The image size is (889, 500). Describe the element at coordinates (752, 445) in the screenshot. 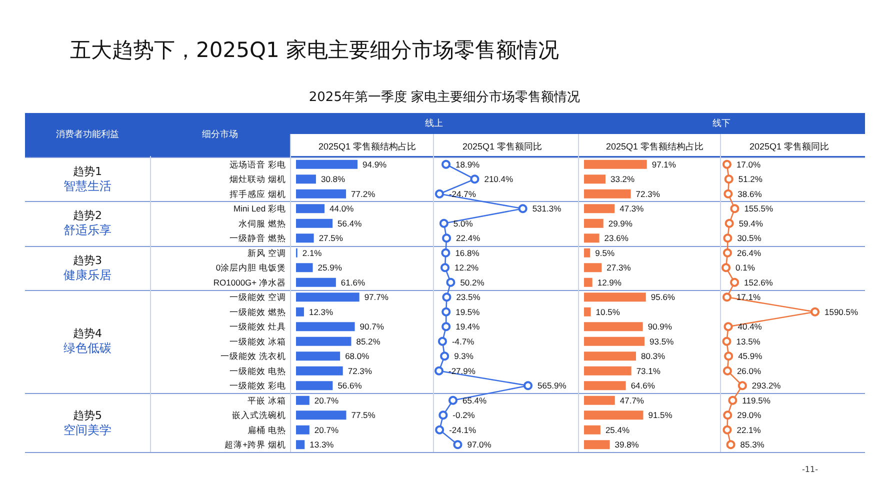

I see `data-label: 85.3%` at that location.